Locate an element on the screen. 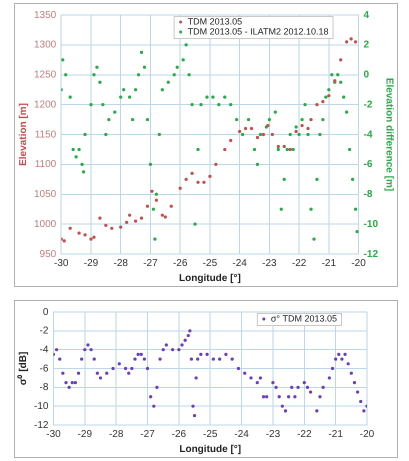 The image size is (409, 461). y2-tick-label: -12 is located at coordinates (371, 254).